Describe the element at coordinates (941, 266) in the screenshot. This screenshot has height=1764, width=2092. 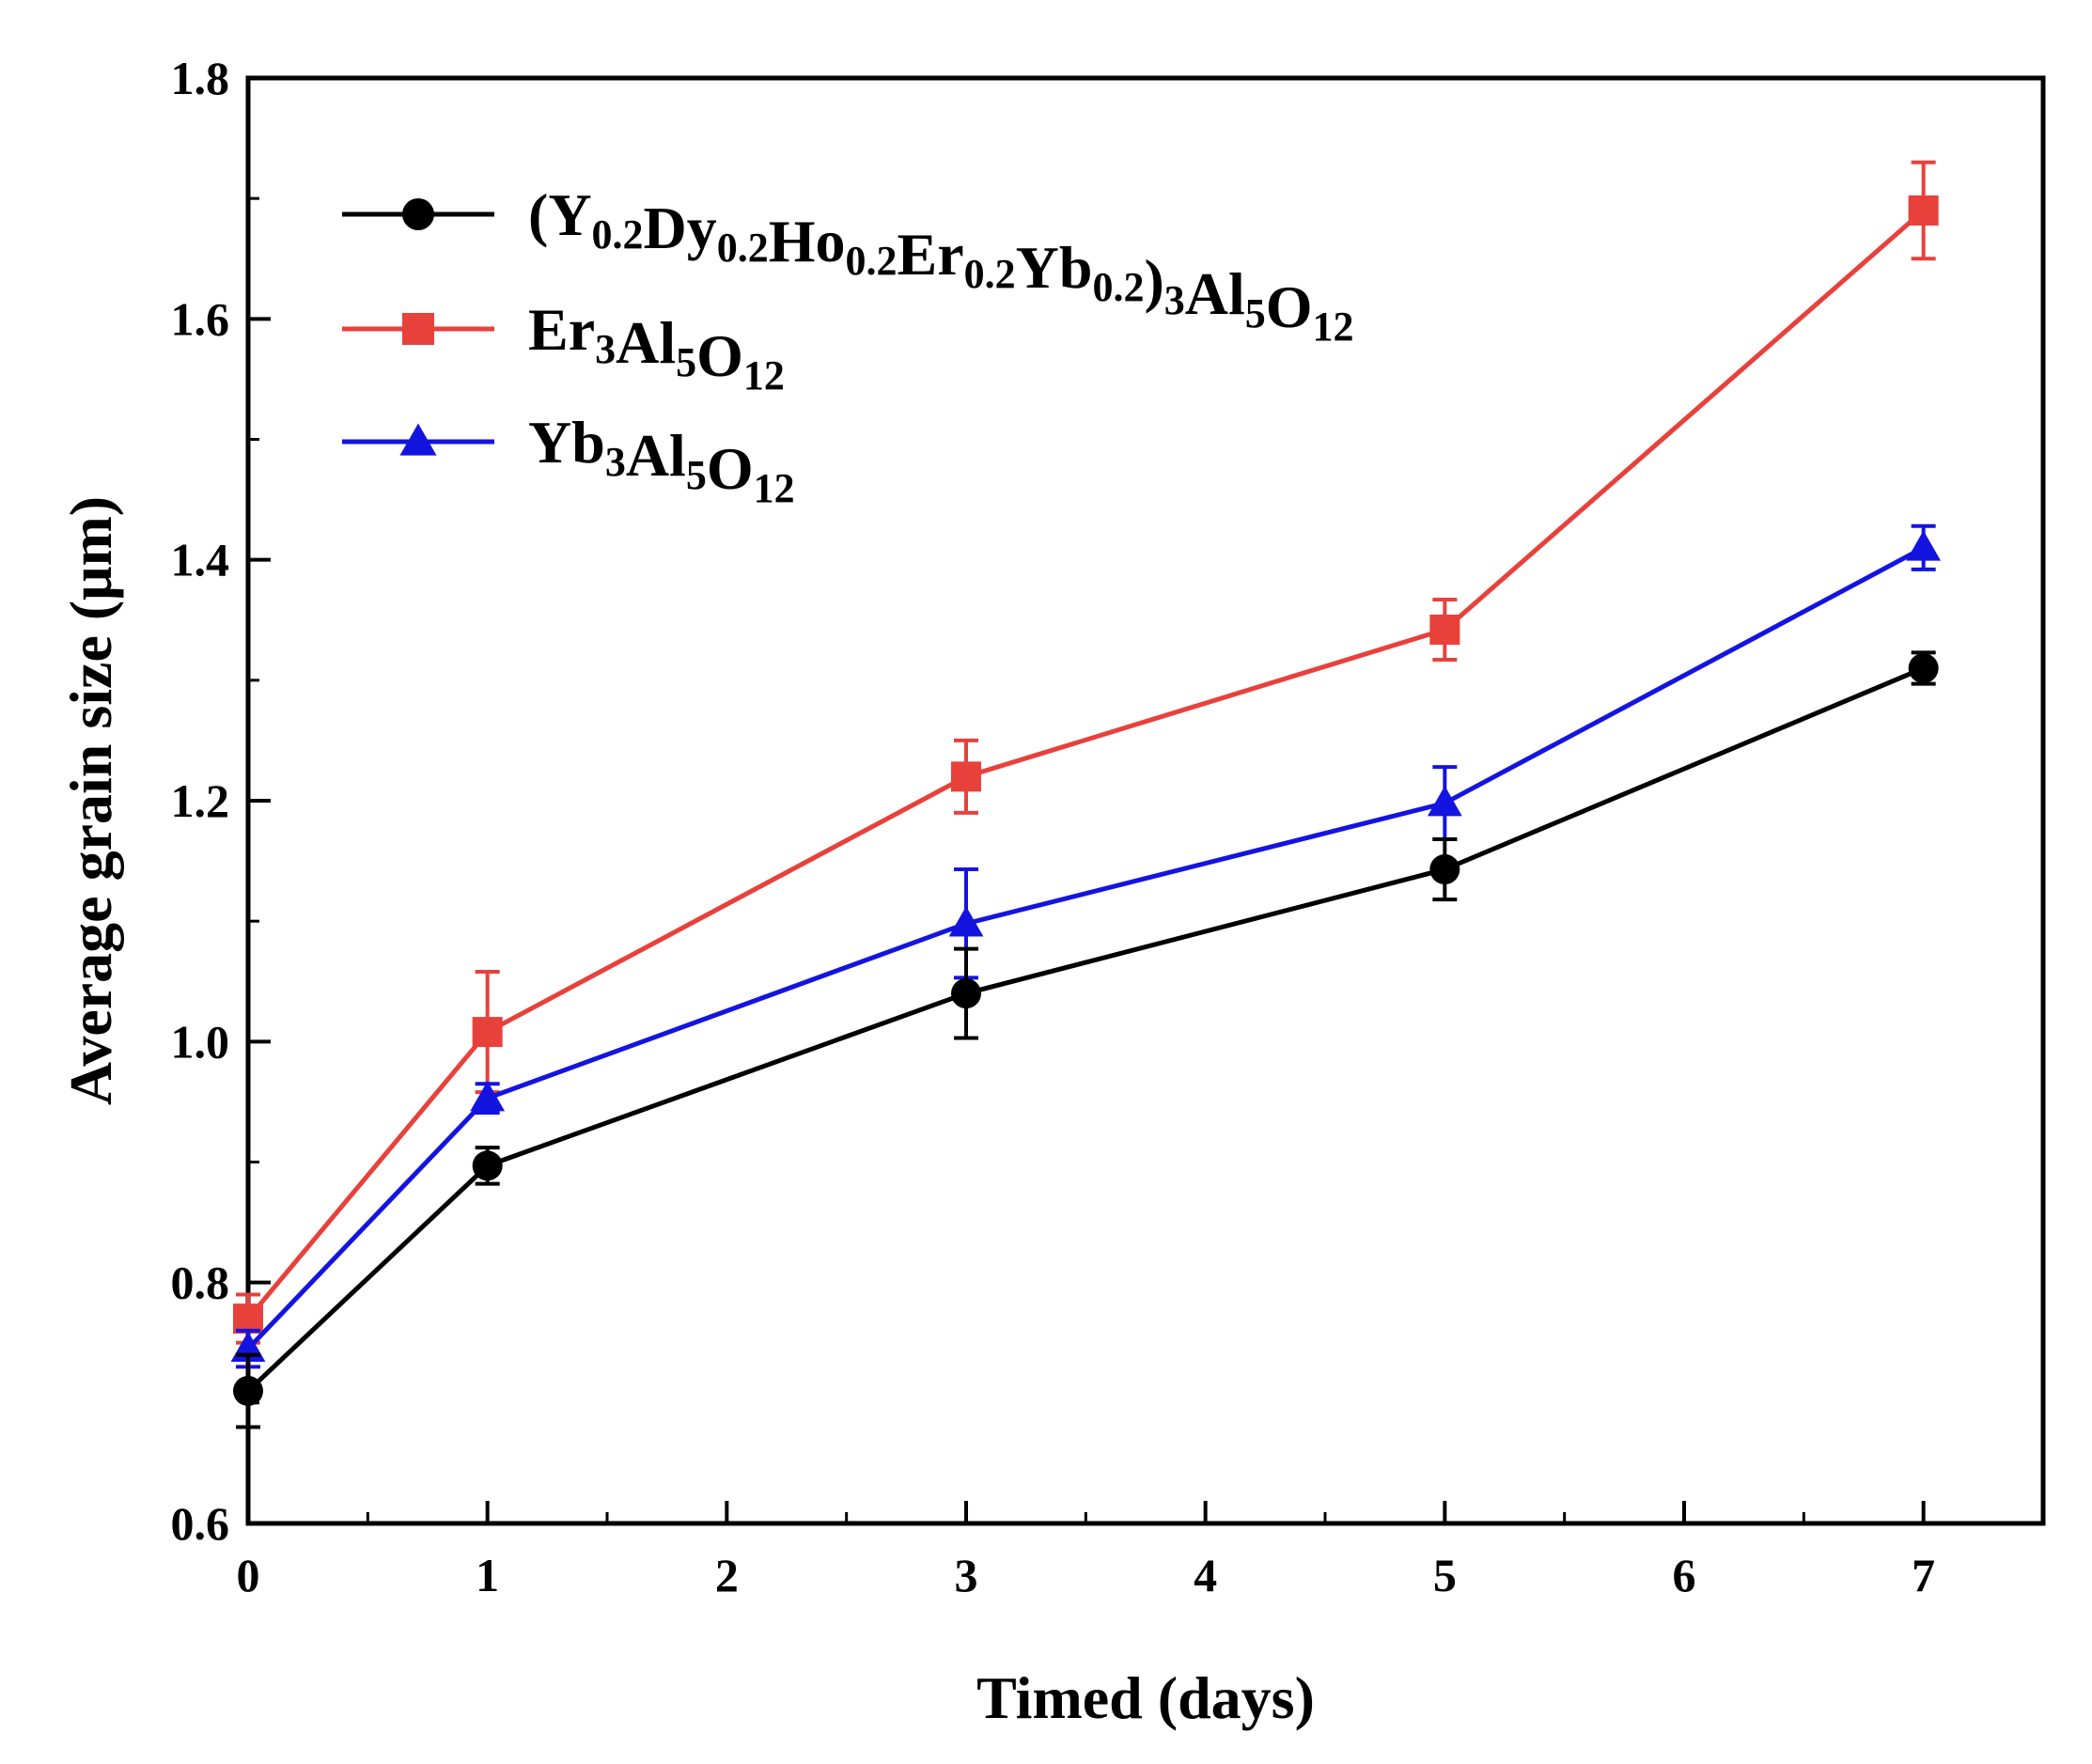
I see `legend-label: (Y0.2Dy0.2Ho0.2Er0.2Yb0.2)3Al5O12` at that location.